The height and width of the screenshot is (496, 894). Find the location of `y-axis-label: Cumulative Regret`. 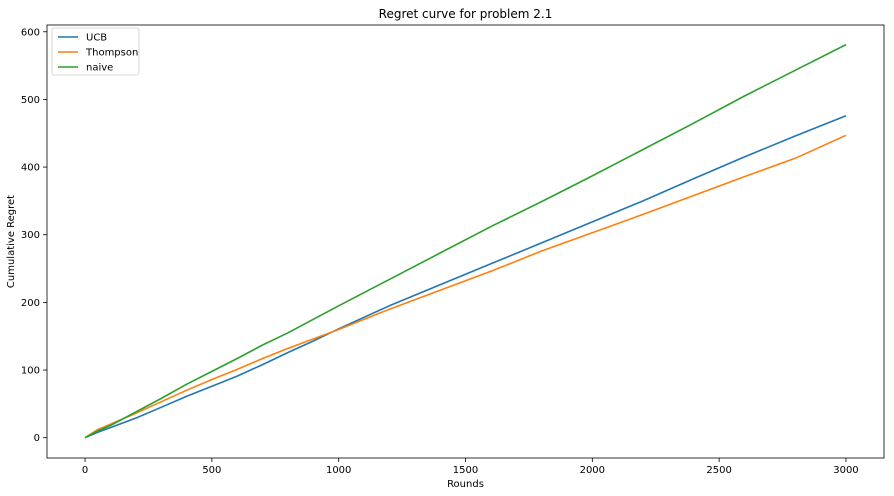

y-axis-label: Cumulative Regret is located at coordinates (11, 241).